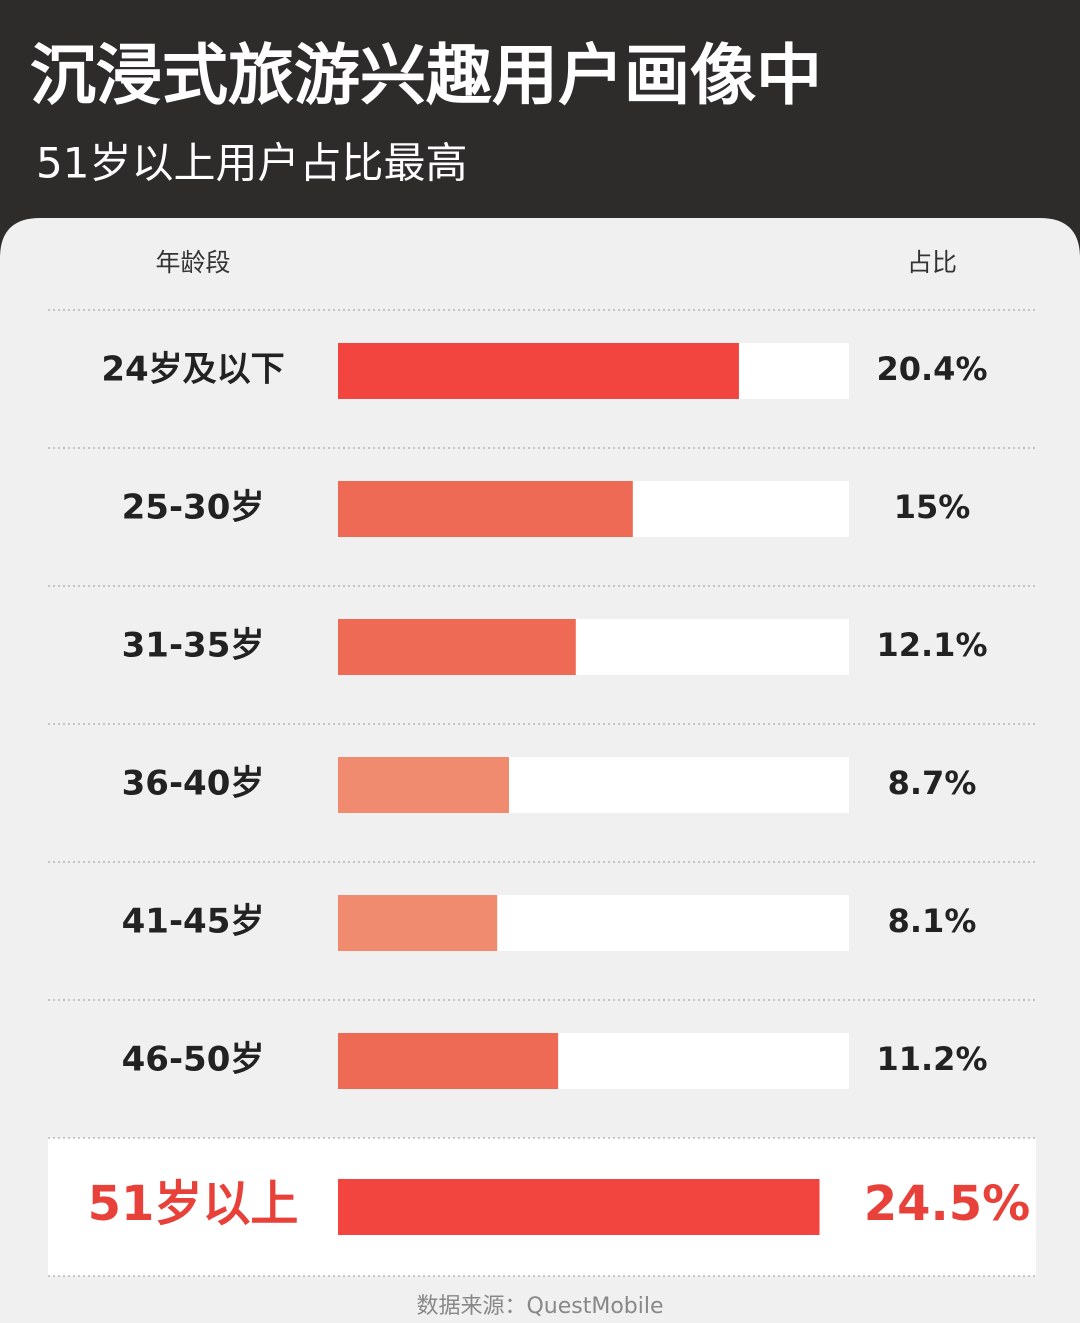 This screenshot has width=1080, height=1323. What do you see at coordinates (251, 163) in the screenshot?
I see `chart-subtitle: 51岁以上用户占比最高` at bounding box center [251, 163].